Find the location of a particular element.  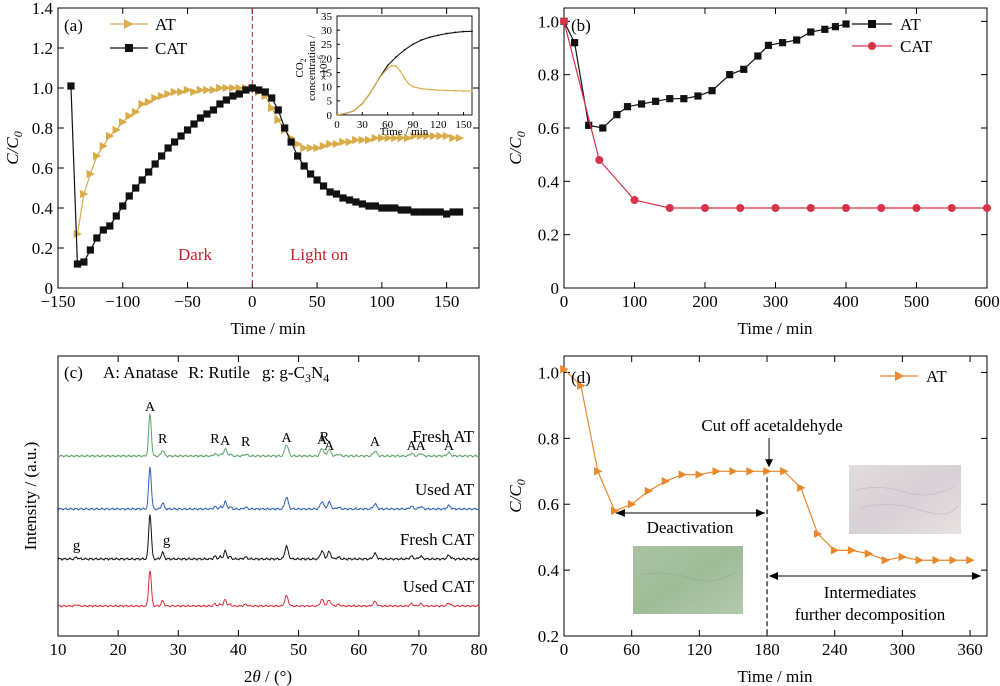

panel-c-xlabel: 2θ / (°) is located at coordinates (268, 676).